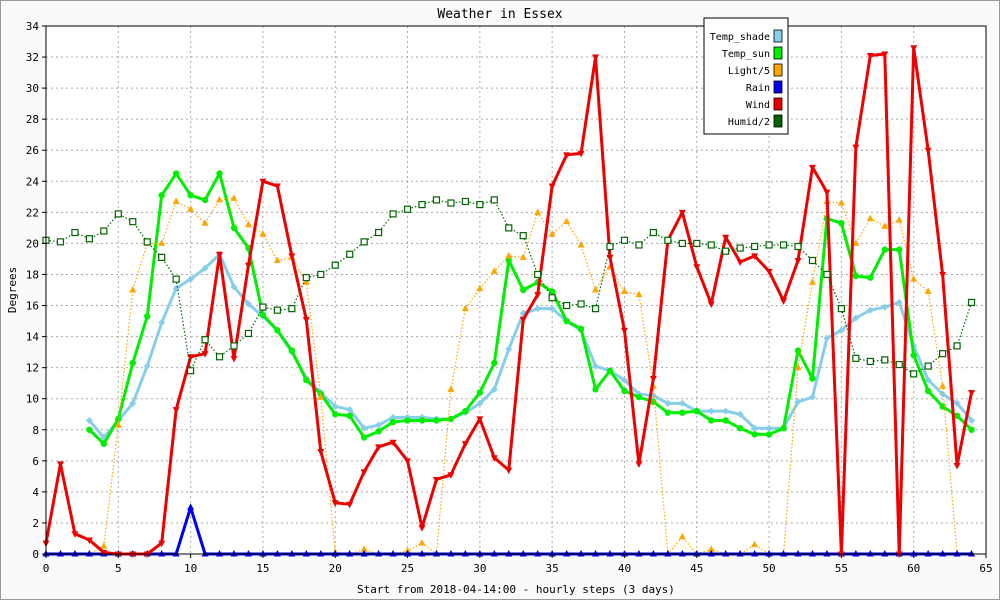 This screenshot has height=600, width=1000. I want to click on x-tick-label: 20, so click(335, 568).